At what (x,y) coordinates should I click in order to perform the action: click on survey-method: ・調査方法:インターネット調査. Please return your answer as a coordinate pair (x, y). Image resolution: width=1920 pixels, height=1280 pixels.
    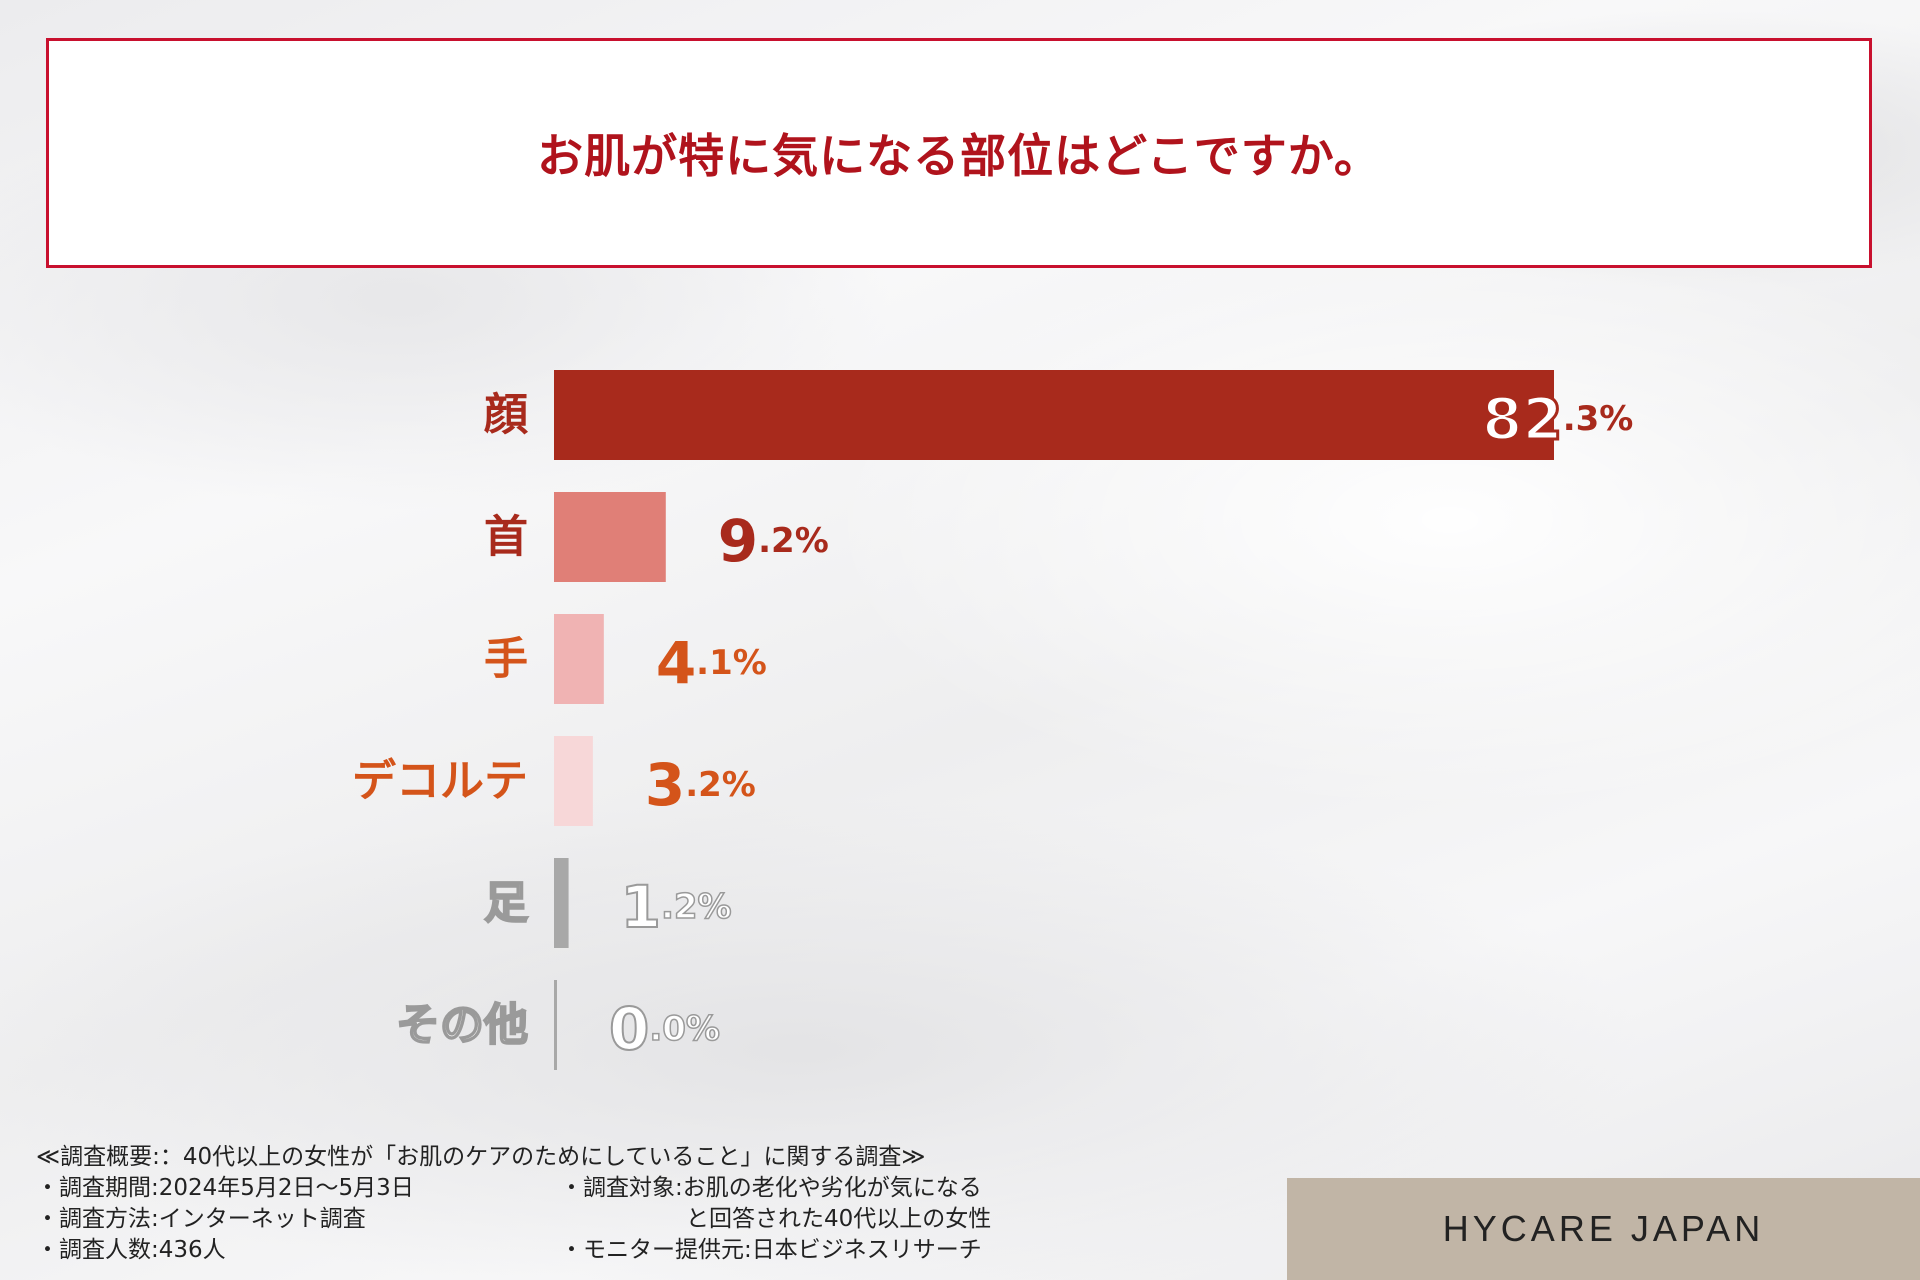
    Looking at the image, I should click on (201, 1219).